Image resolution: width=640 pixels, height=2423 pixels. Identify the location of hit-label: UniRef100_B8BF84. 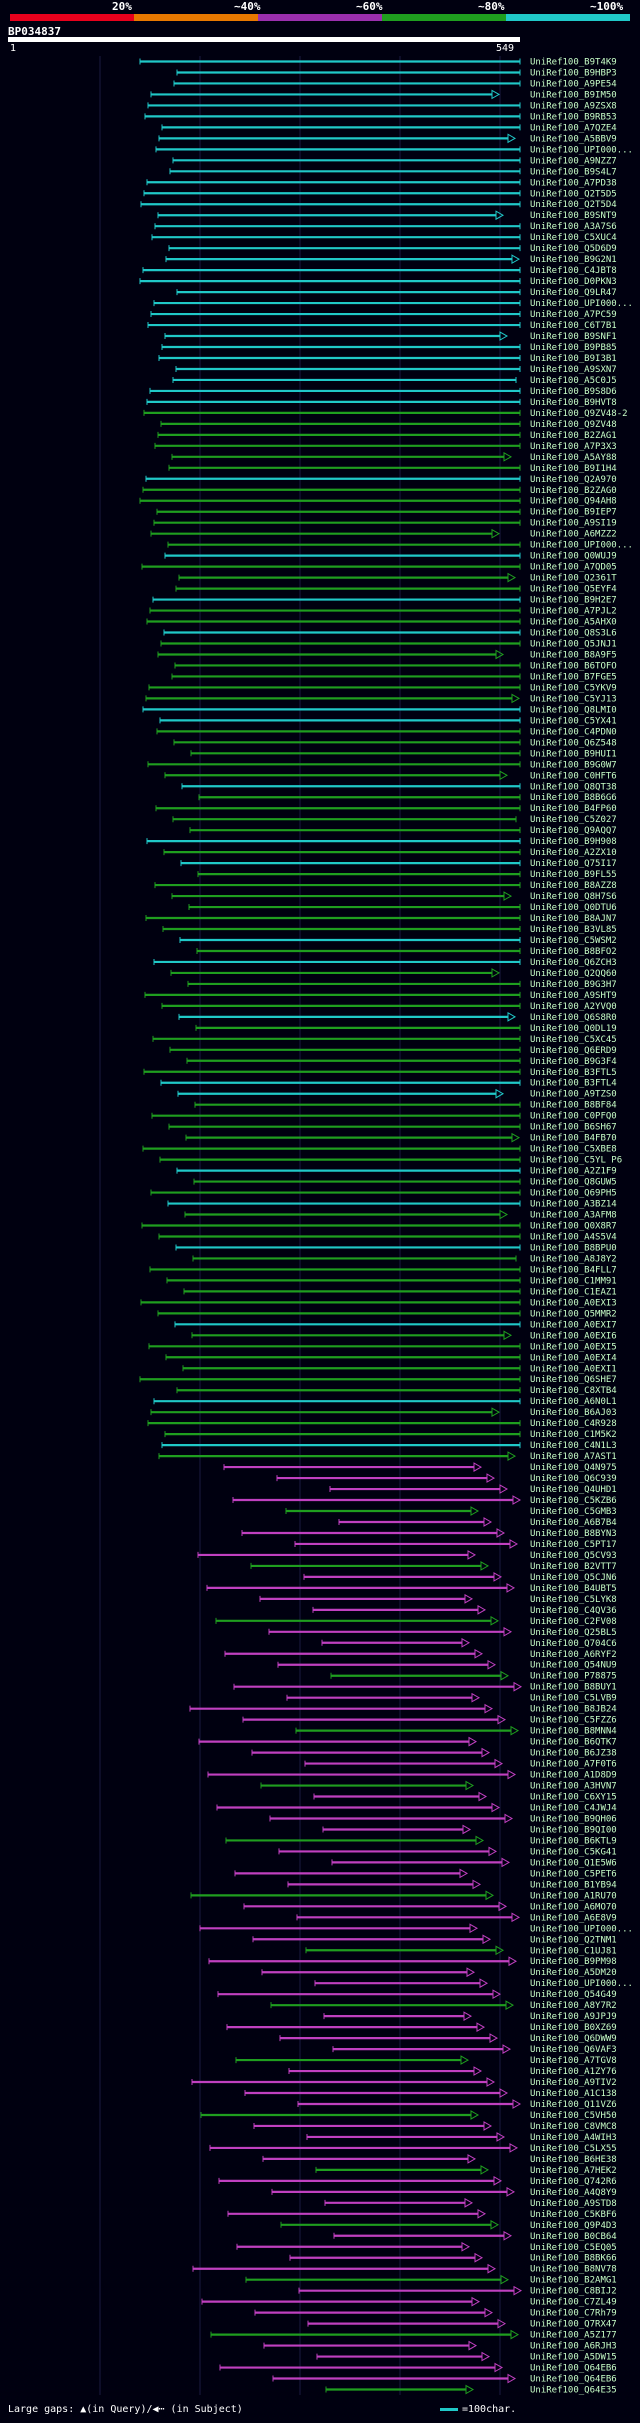
(573, 1106).